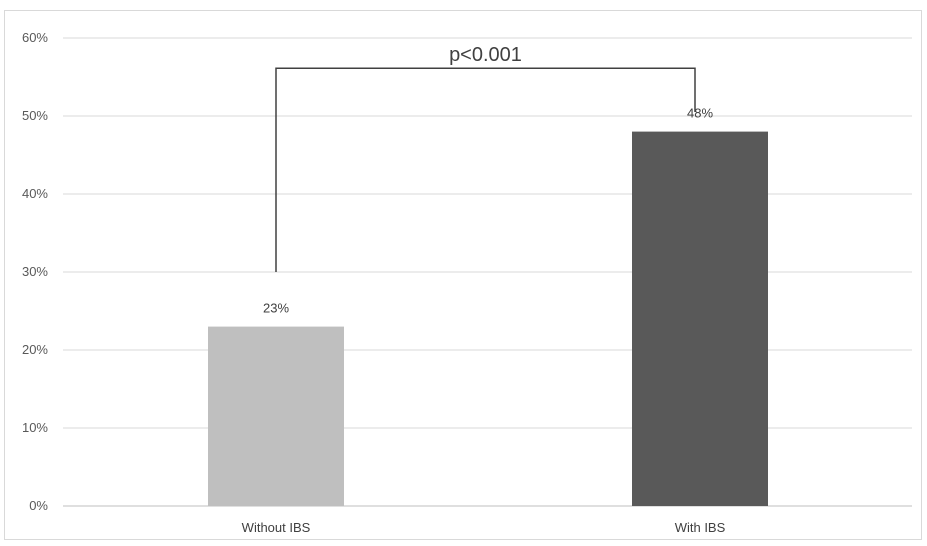 The height and width of the screenshot is (546, 927). I want to click on bar-with-ibs, so click(700, 318).